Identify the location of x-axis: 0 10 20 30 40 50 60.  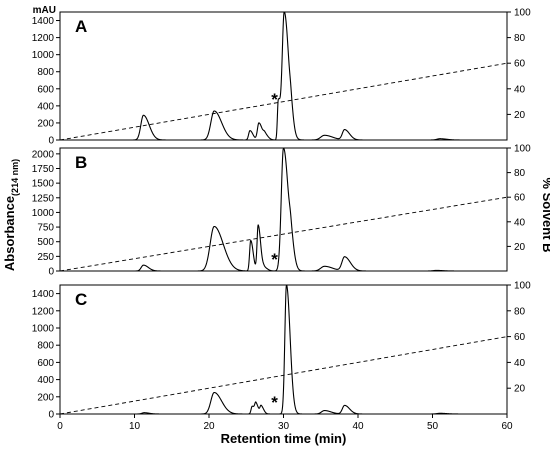
(285, 423).